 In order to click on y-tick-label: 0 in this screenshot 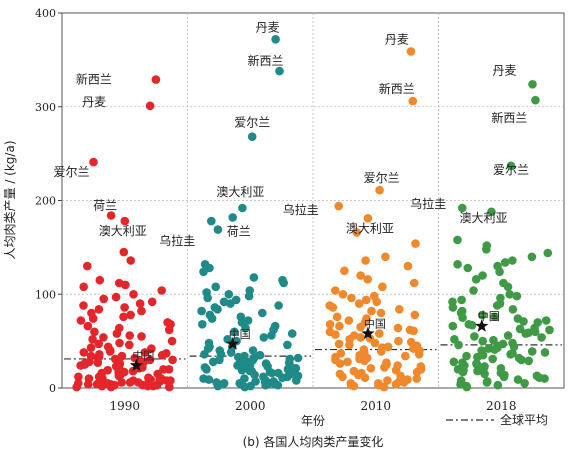, I will do `click(52, 388)`.